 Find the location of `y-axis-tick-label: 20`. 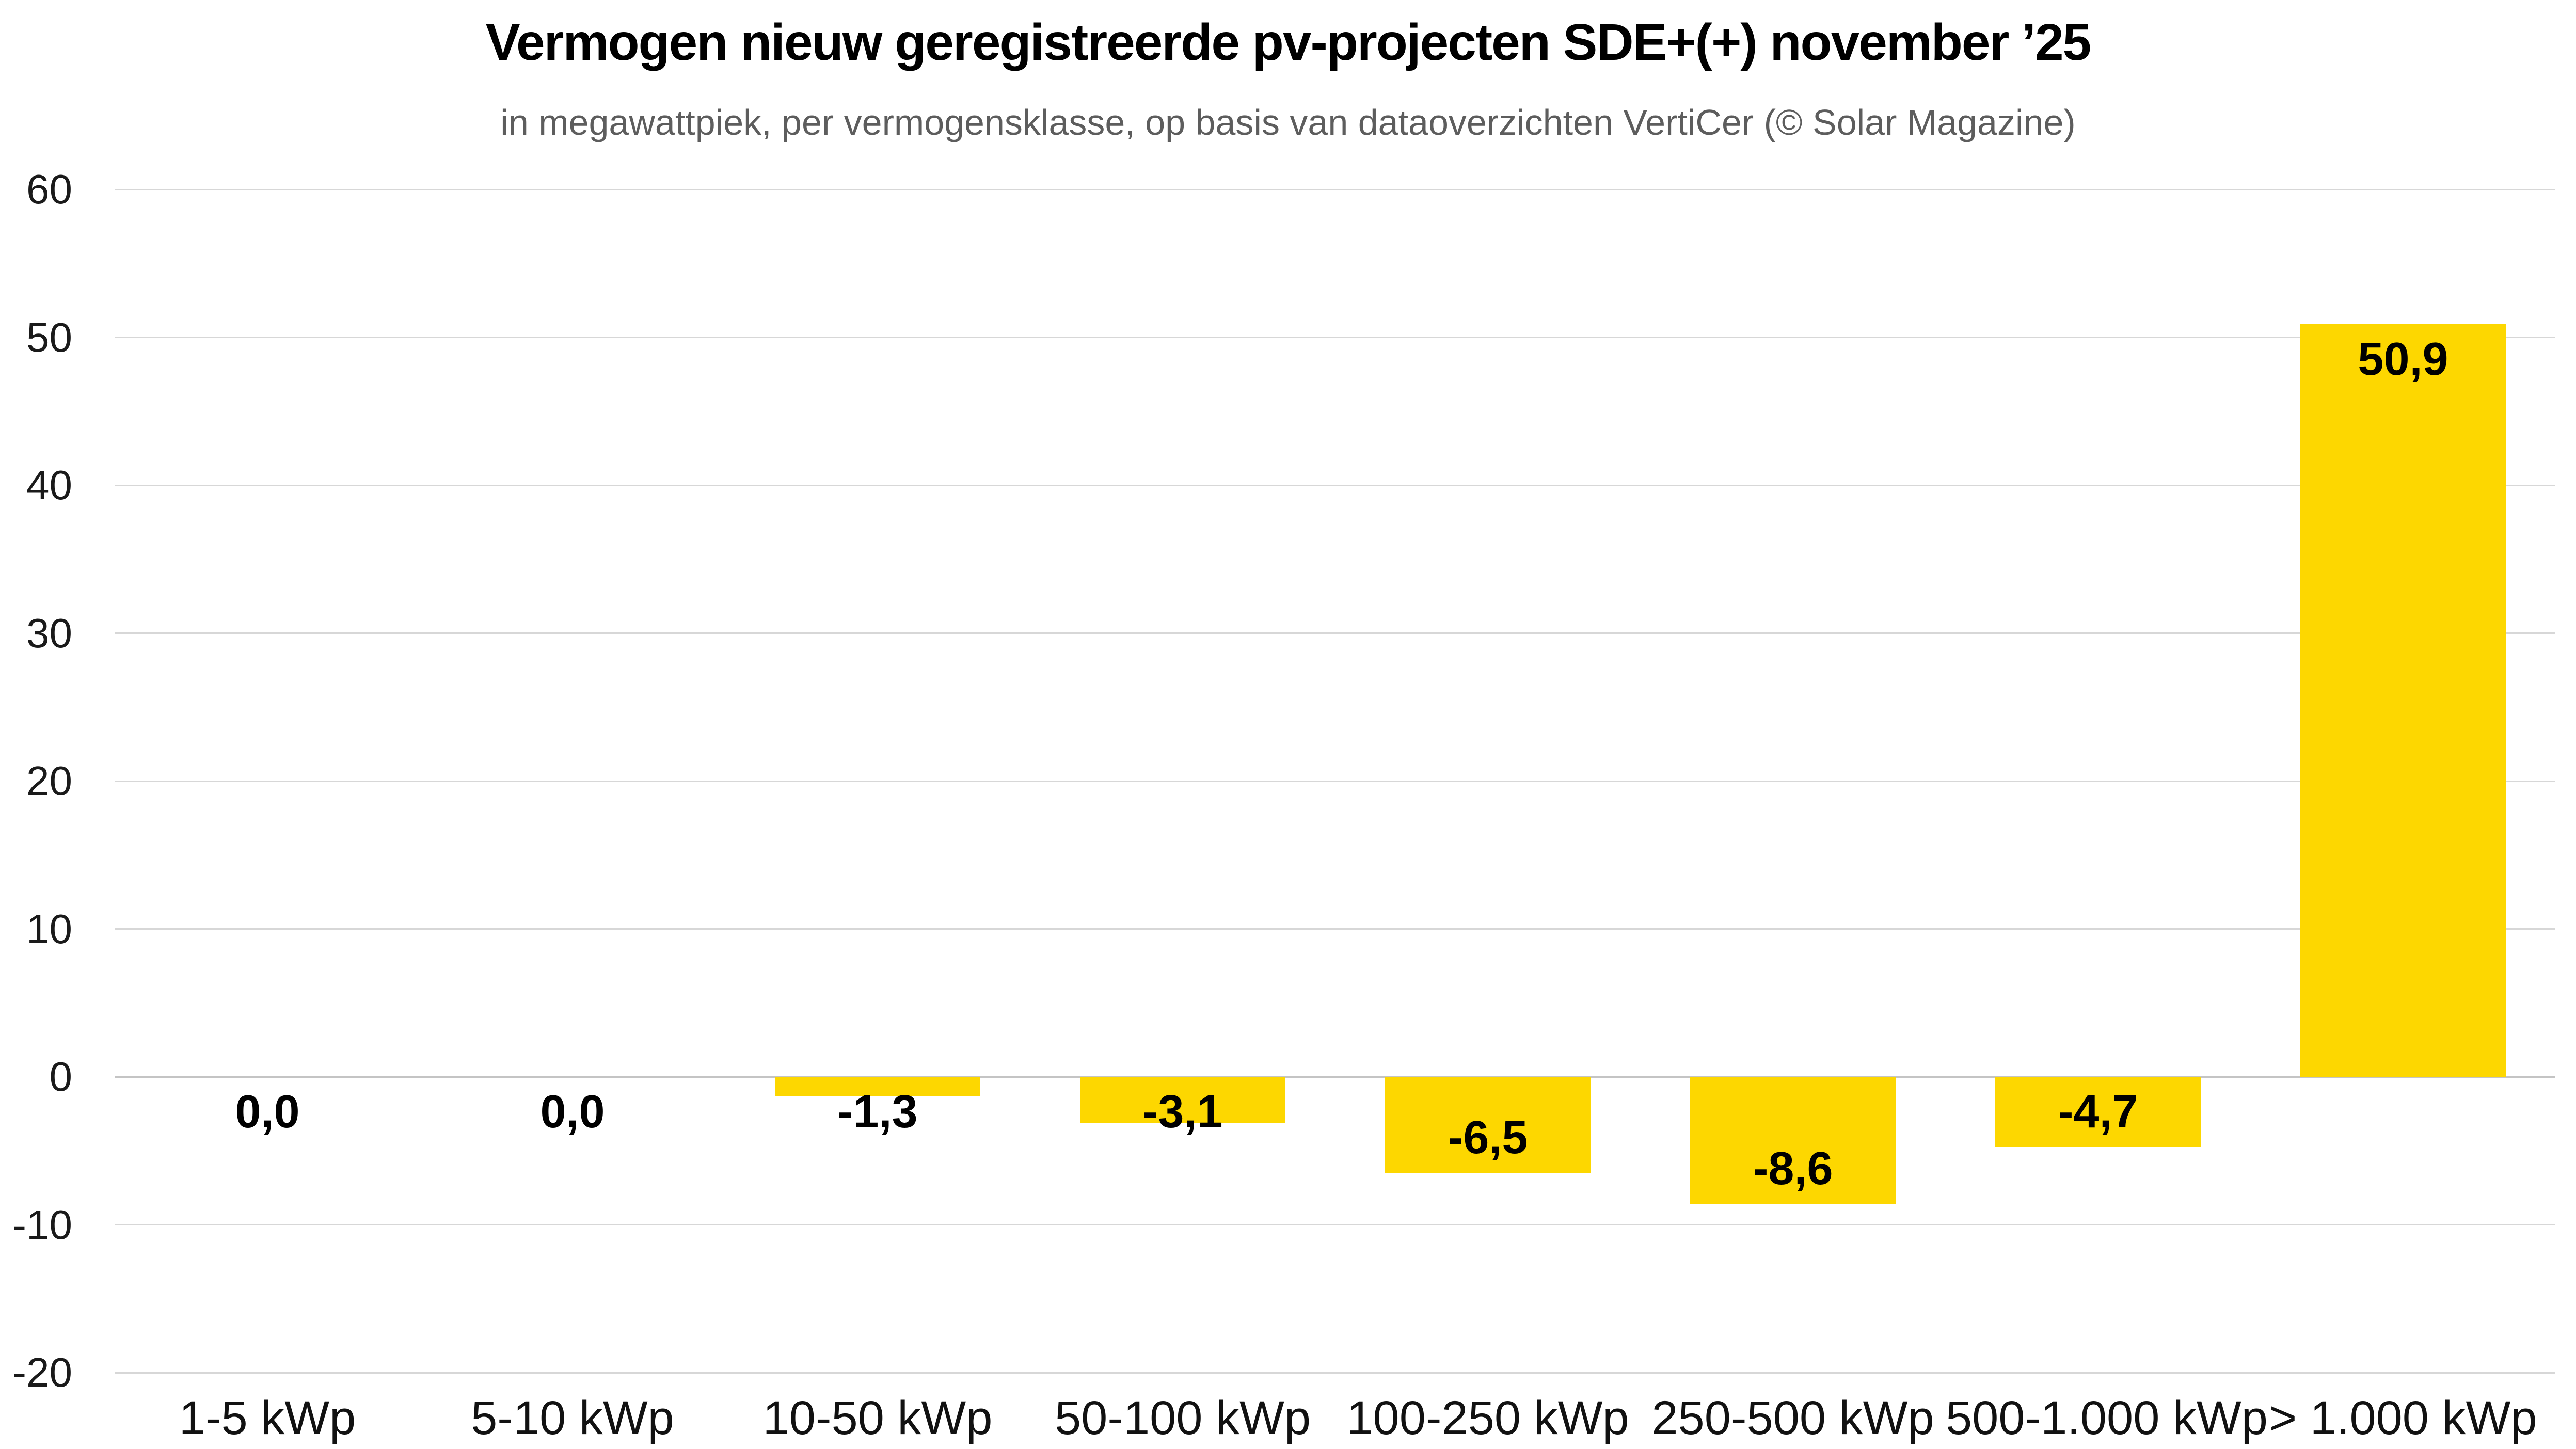

y-axis-tick-label: 20 is located at coordinates (49, 781).